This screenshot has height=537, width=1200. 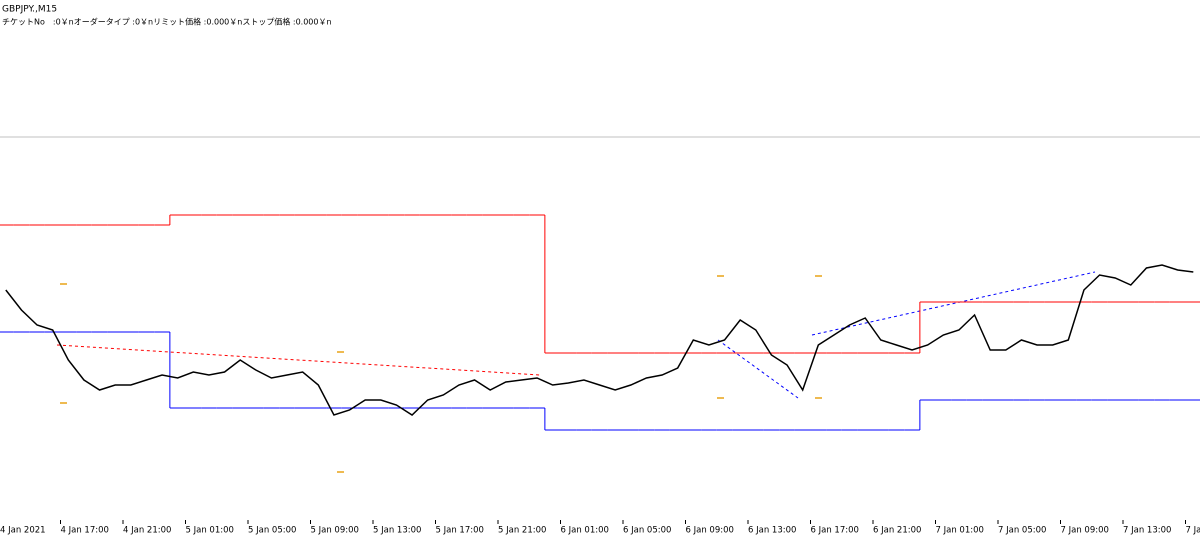 I want to click on x-tick-label: 4 Jan 17:00, so click(x=85, y=531).